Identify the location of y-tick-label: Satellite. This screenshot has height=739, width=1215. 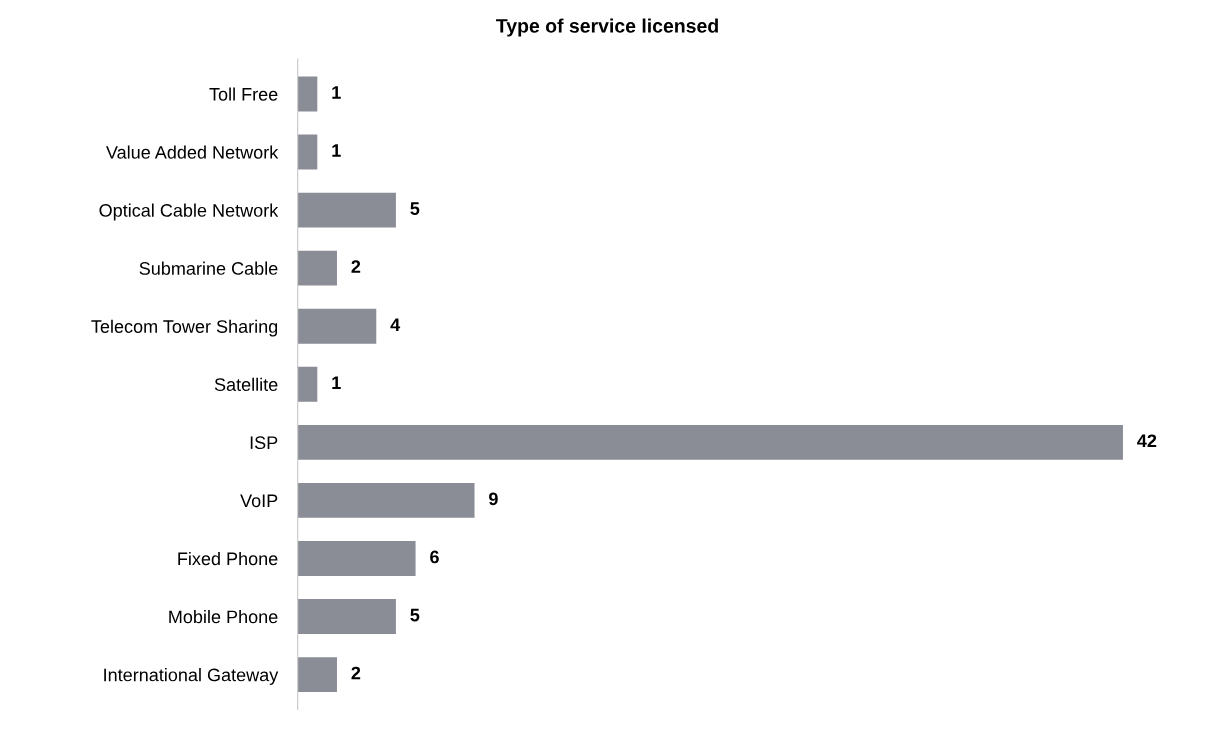
(246, 384).